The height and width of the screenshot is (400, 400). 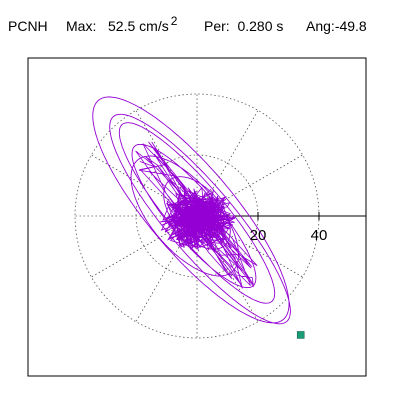 What do you see at coordinates (319, 235) in the screenshot?
I see `ring-label-40: 40` at bounding box center [319, 235].